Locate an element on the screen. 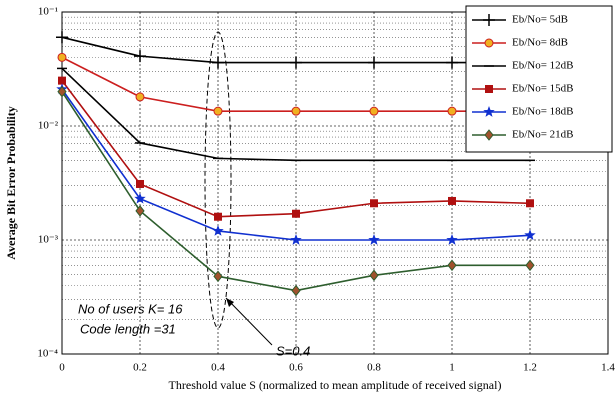  x-tick-label: 0 is located at coordinates (62, 368).